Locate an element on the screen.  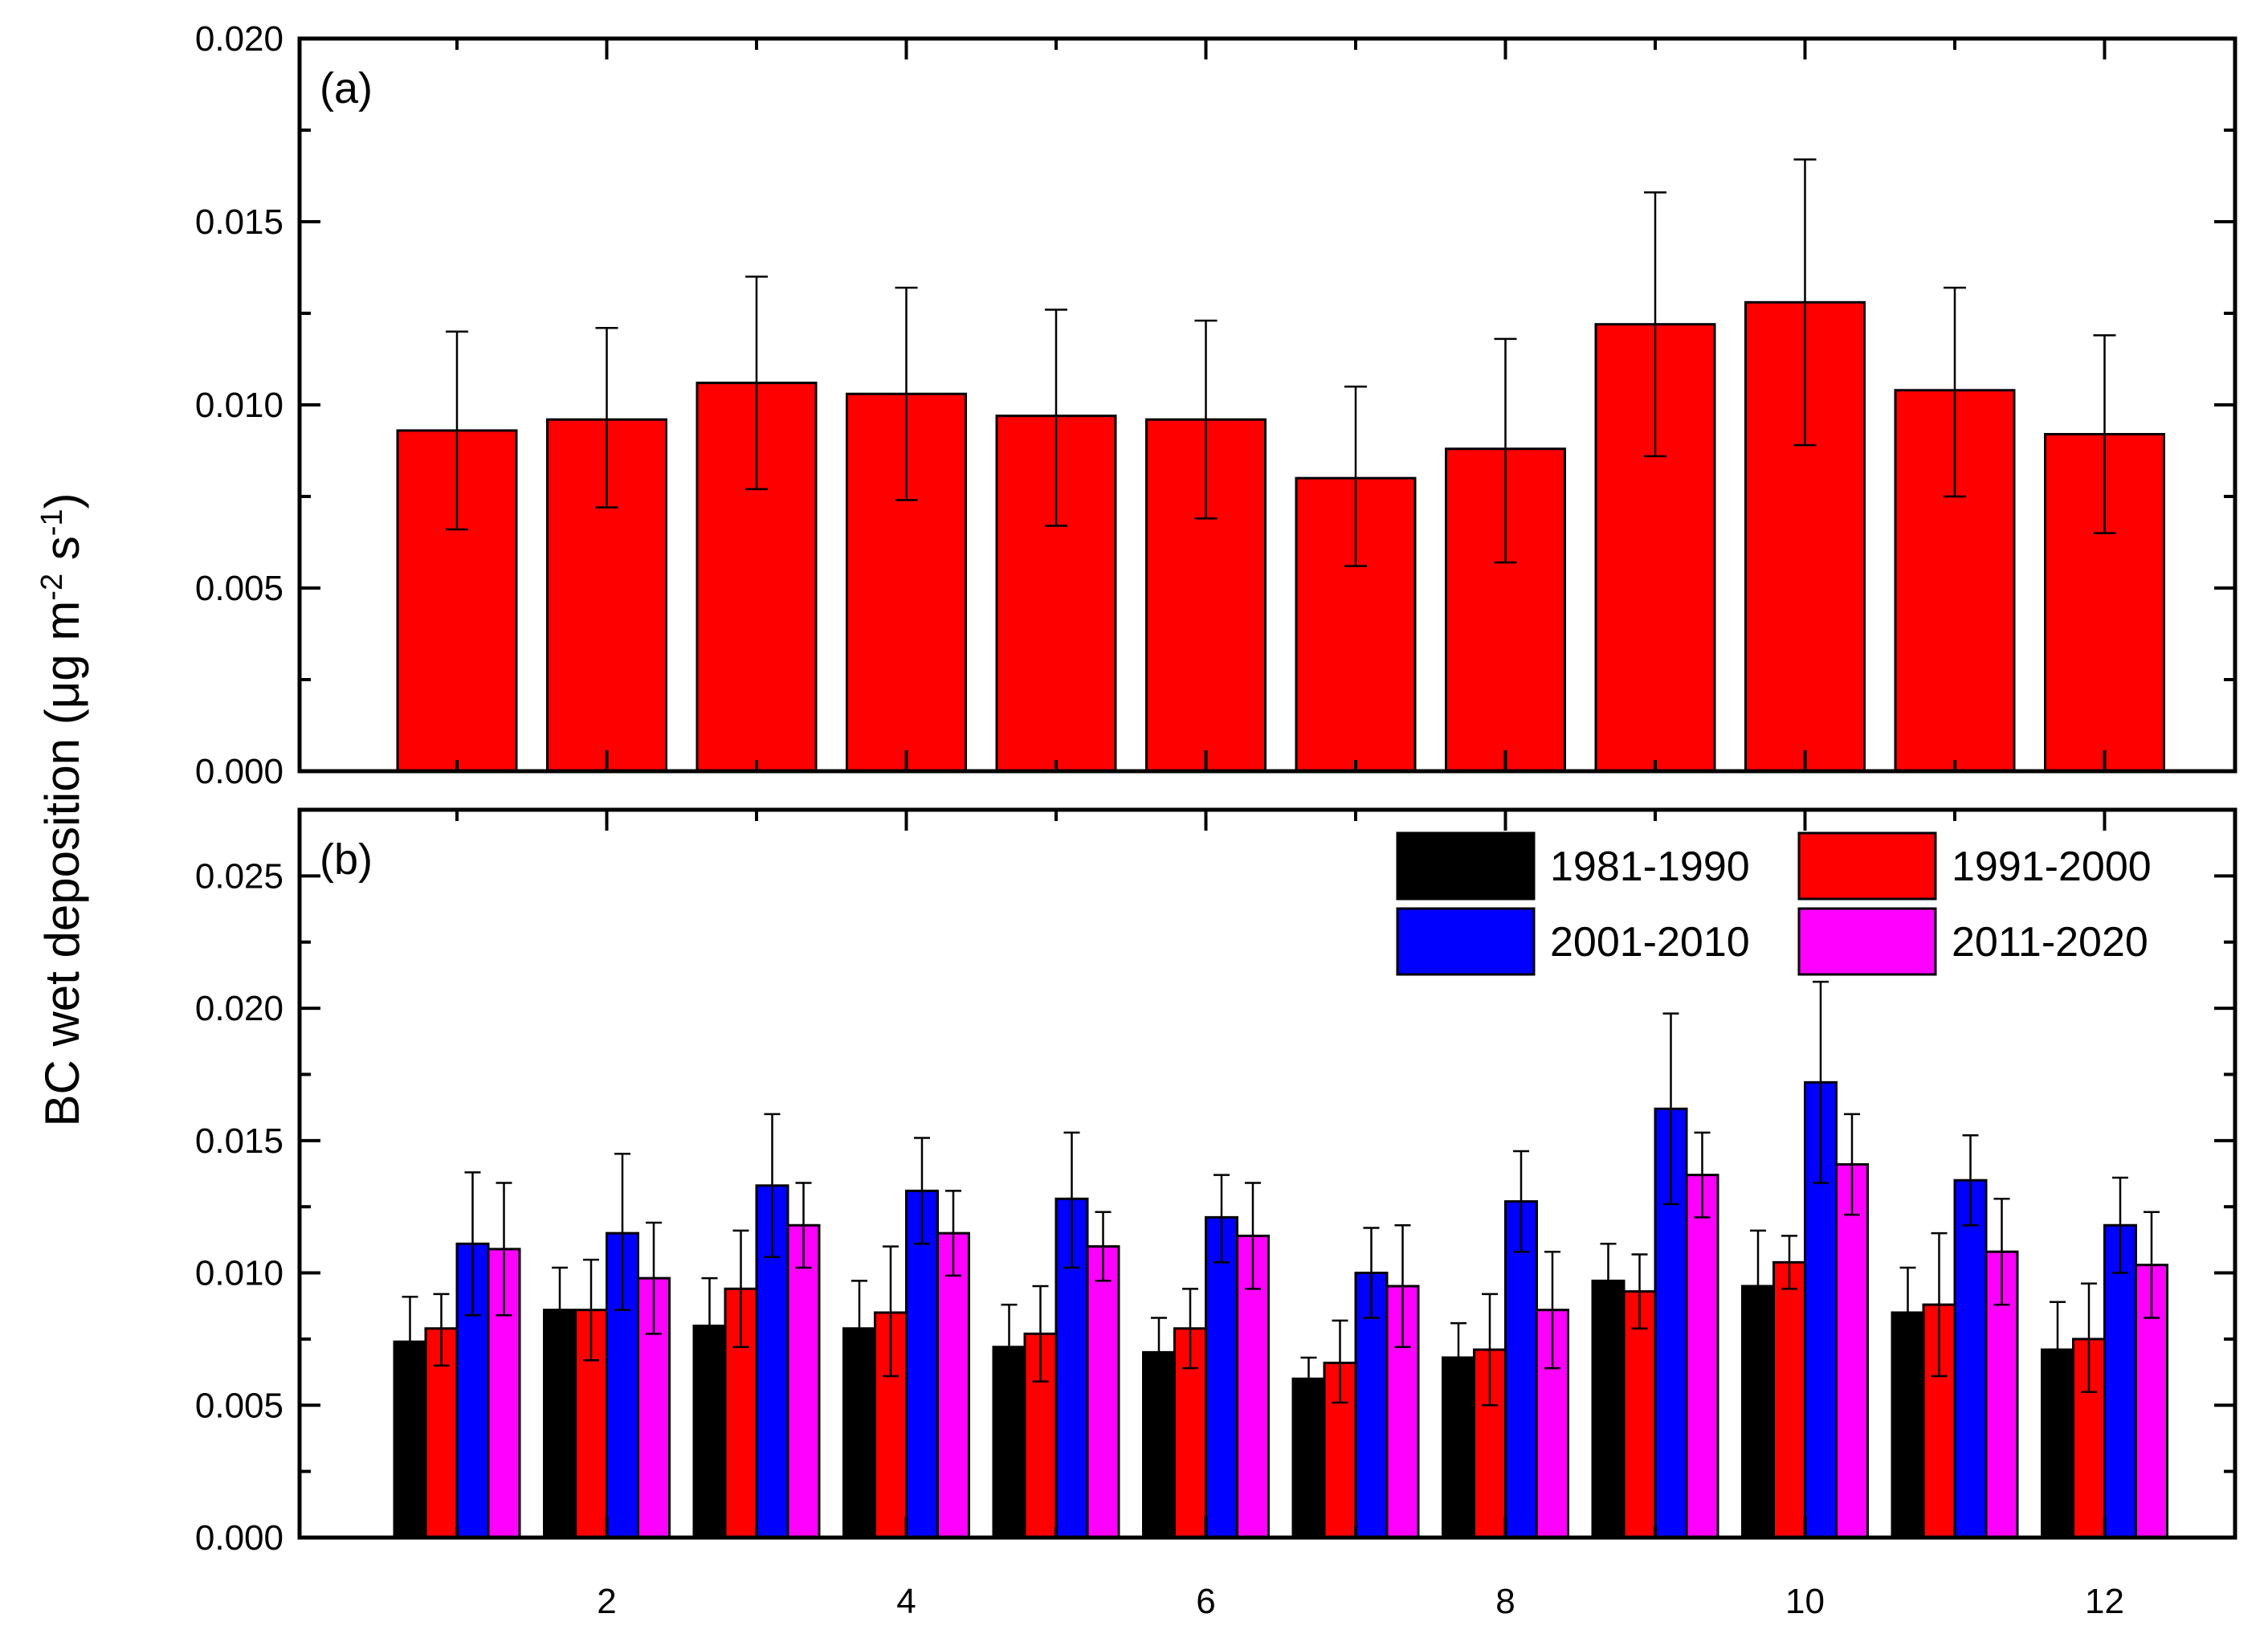
y-axis-title-end: ) is located at coordinates (62, 501).